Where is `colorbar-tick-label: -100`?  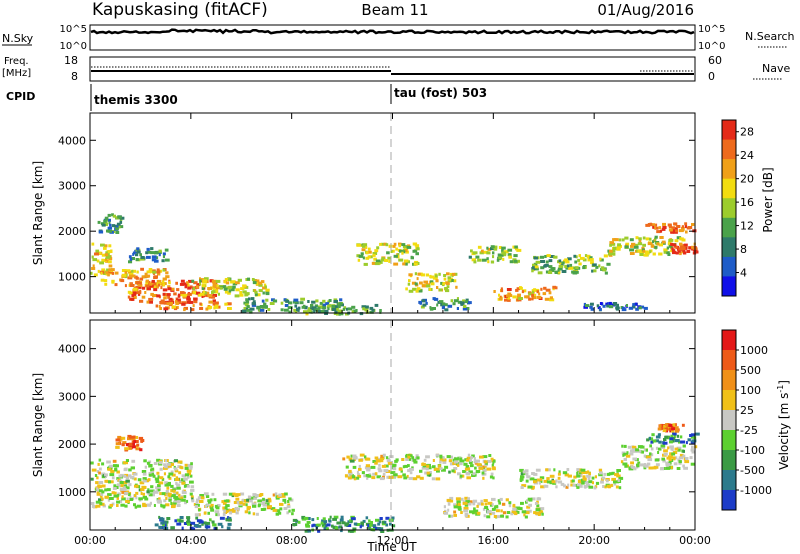
colorbar-tick-label: -100 is located at coordinates (752, 450).